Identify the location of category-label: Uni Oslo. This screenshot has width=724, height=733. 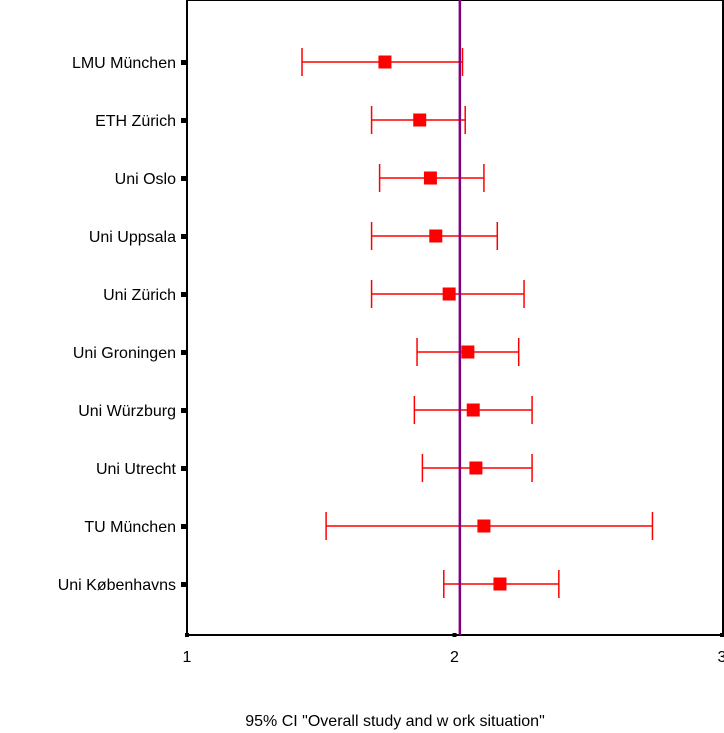
(145, 179).